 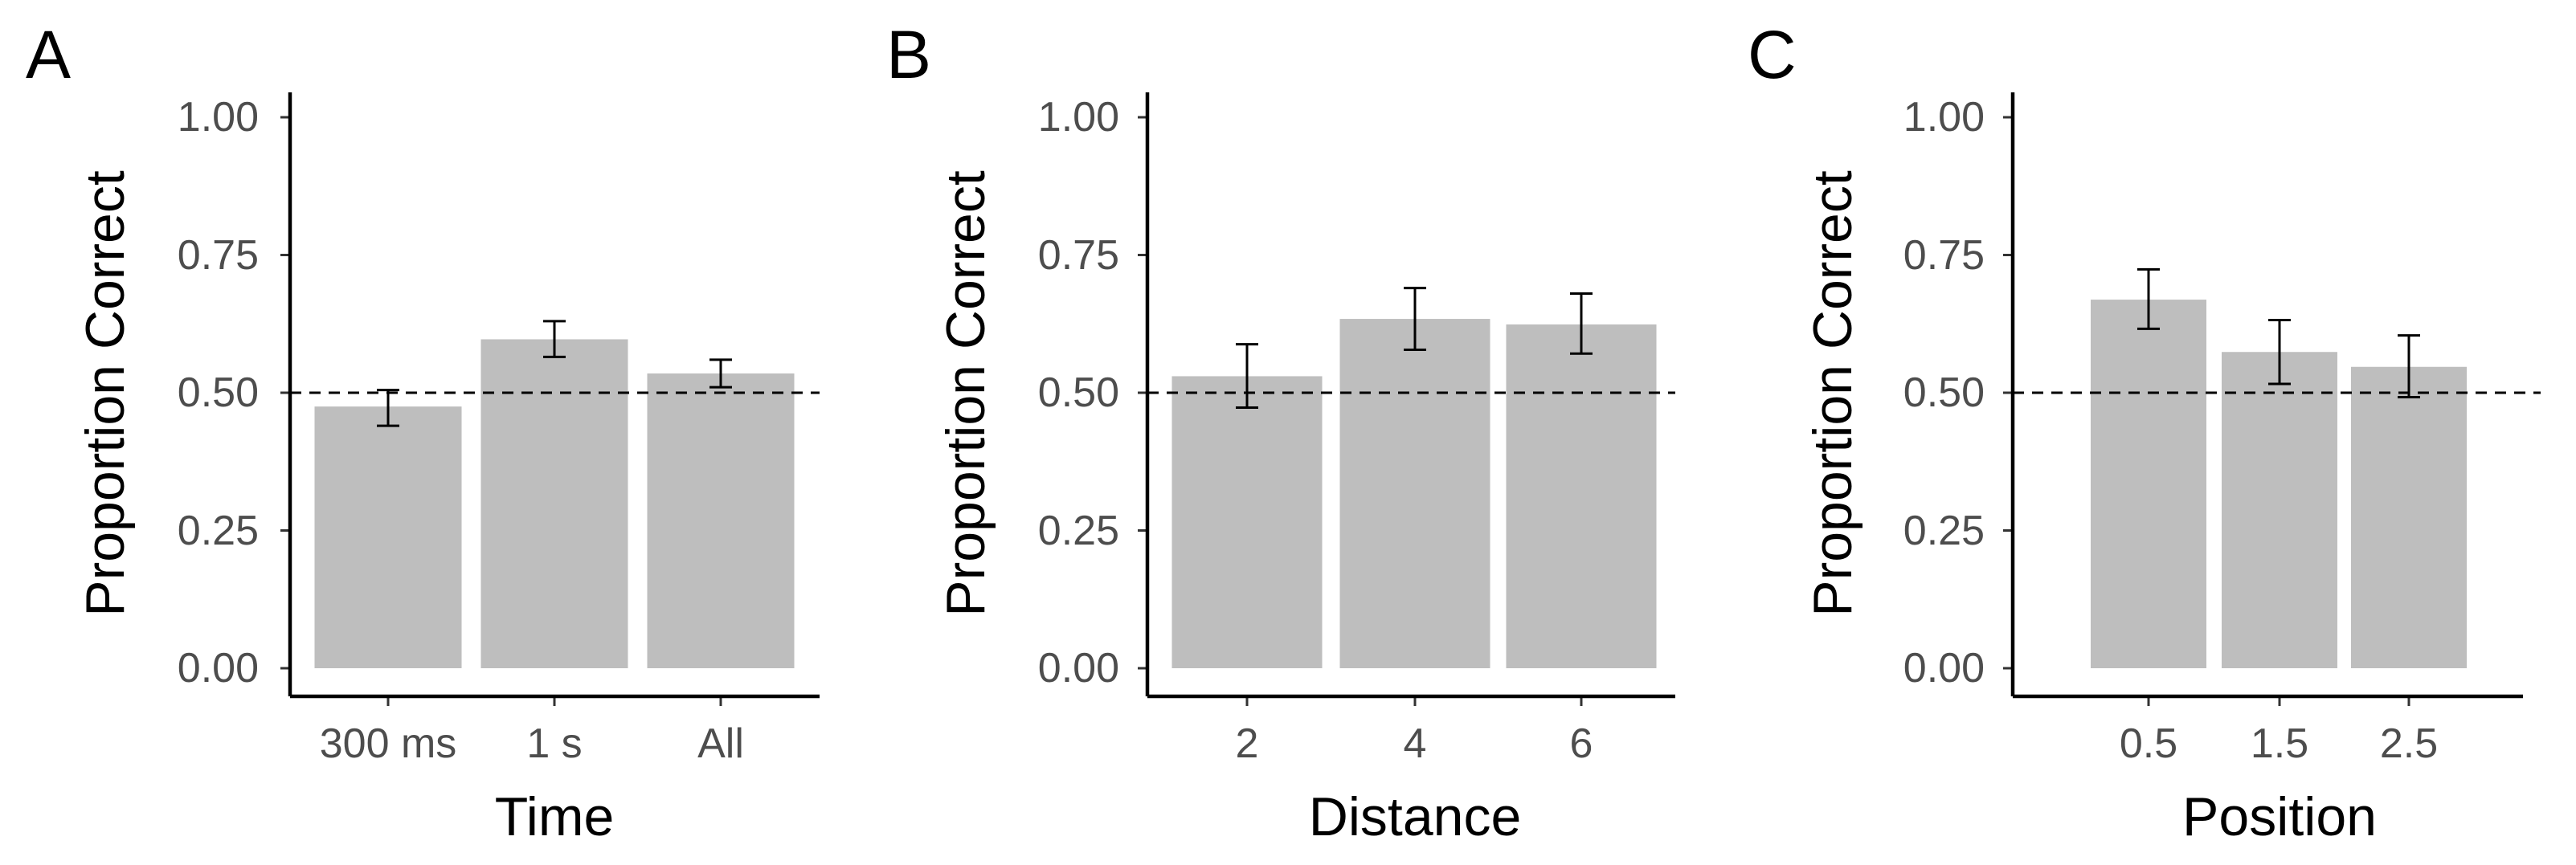 I want to click on panel-b-y-tick-labels: 0.00 0.25 0.50 0.75 1.00, so click(x=1078, y=393).